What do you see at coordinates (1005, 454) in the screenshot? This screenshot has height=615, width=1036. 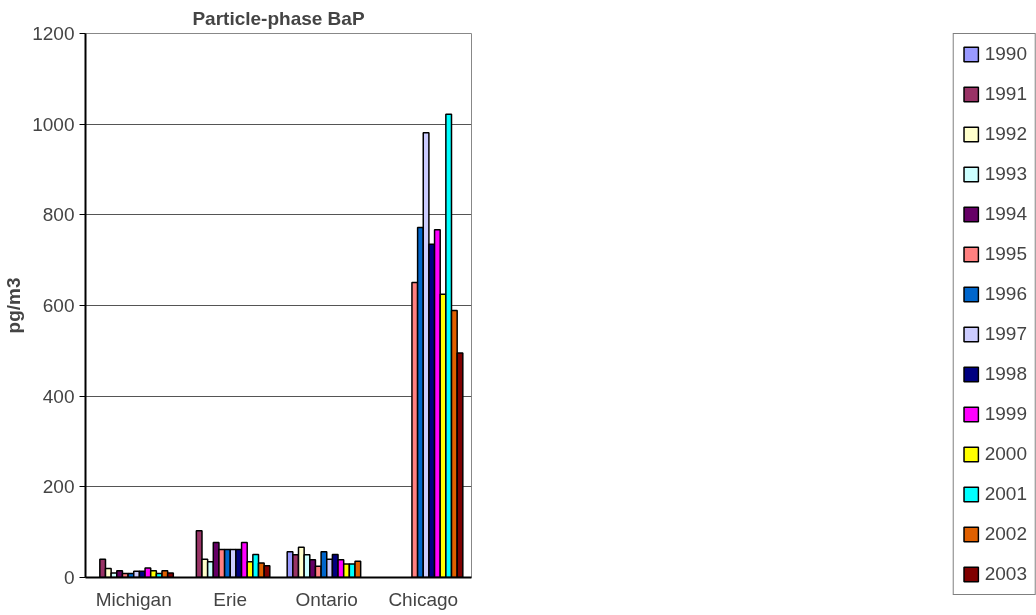 I see `legend-label: 2000` at bounding box center [1005, 454].